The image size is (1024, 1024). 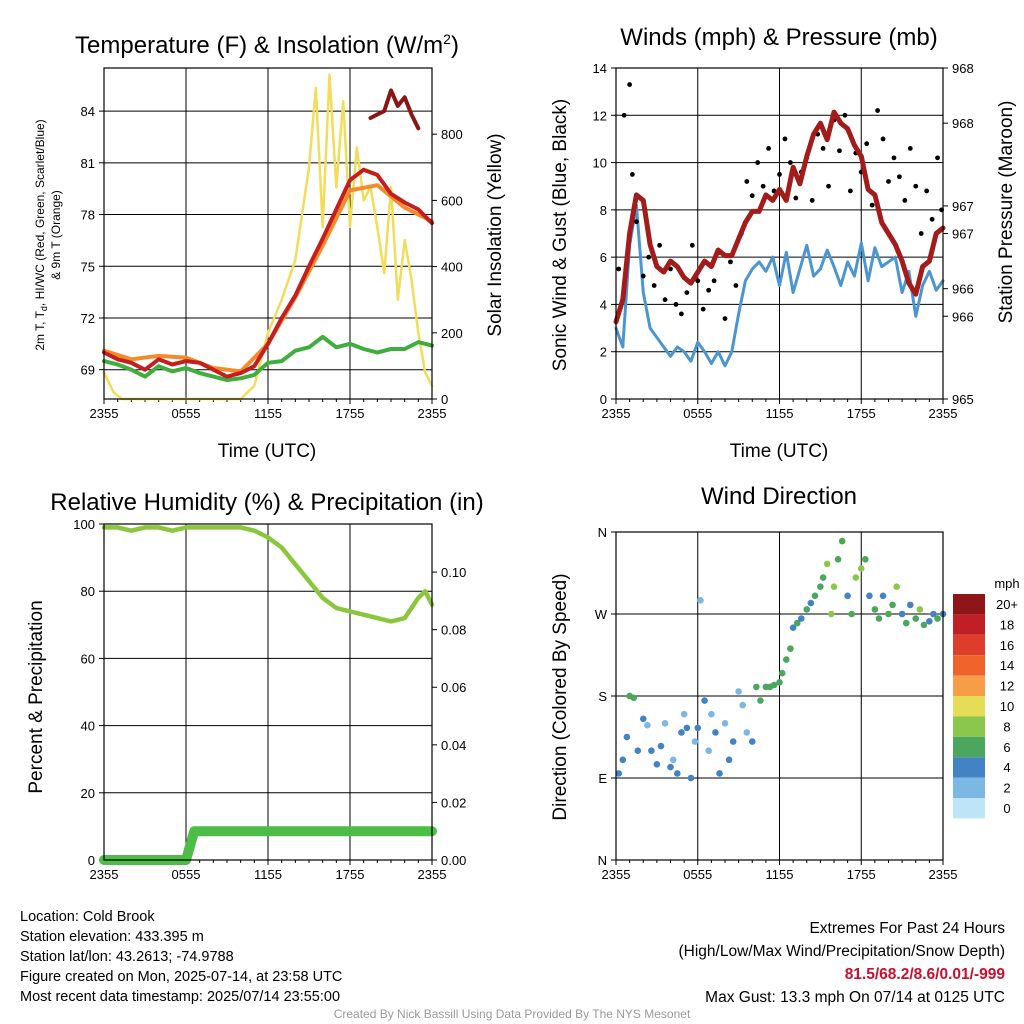 What do you see at coordinates (600, 68) in the screenshot?
I see `y-tick-label: 14` at bounding box center [600, 68].